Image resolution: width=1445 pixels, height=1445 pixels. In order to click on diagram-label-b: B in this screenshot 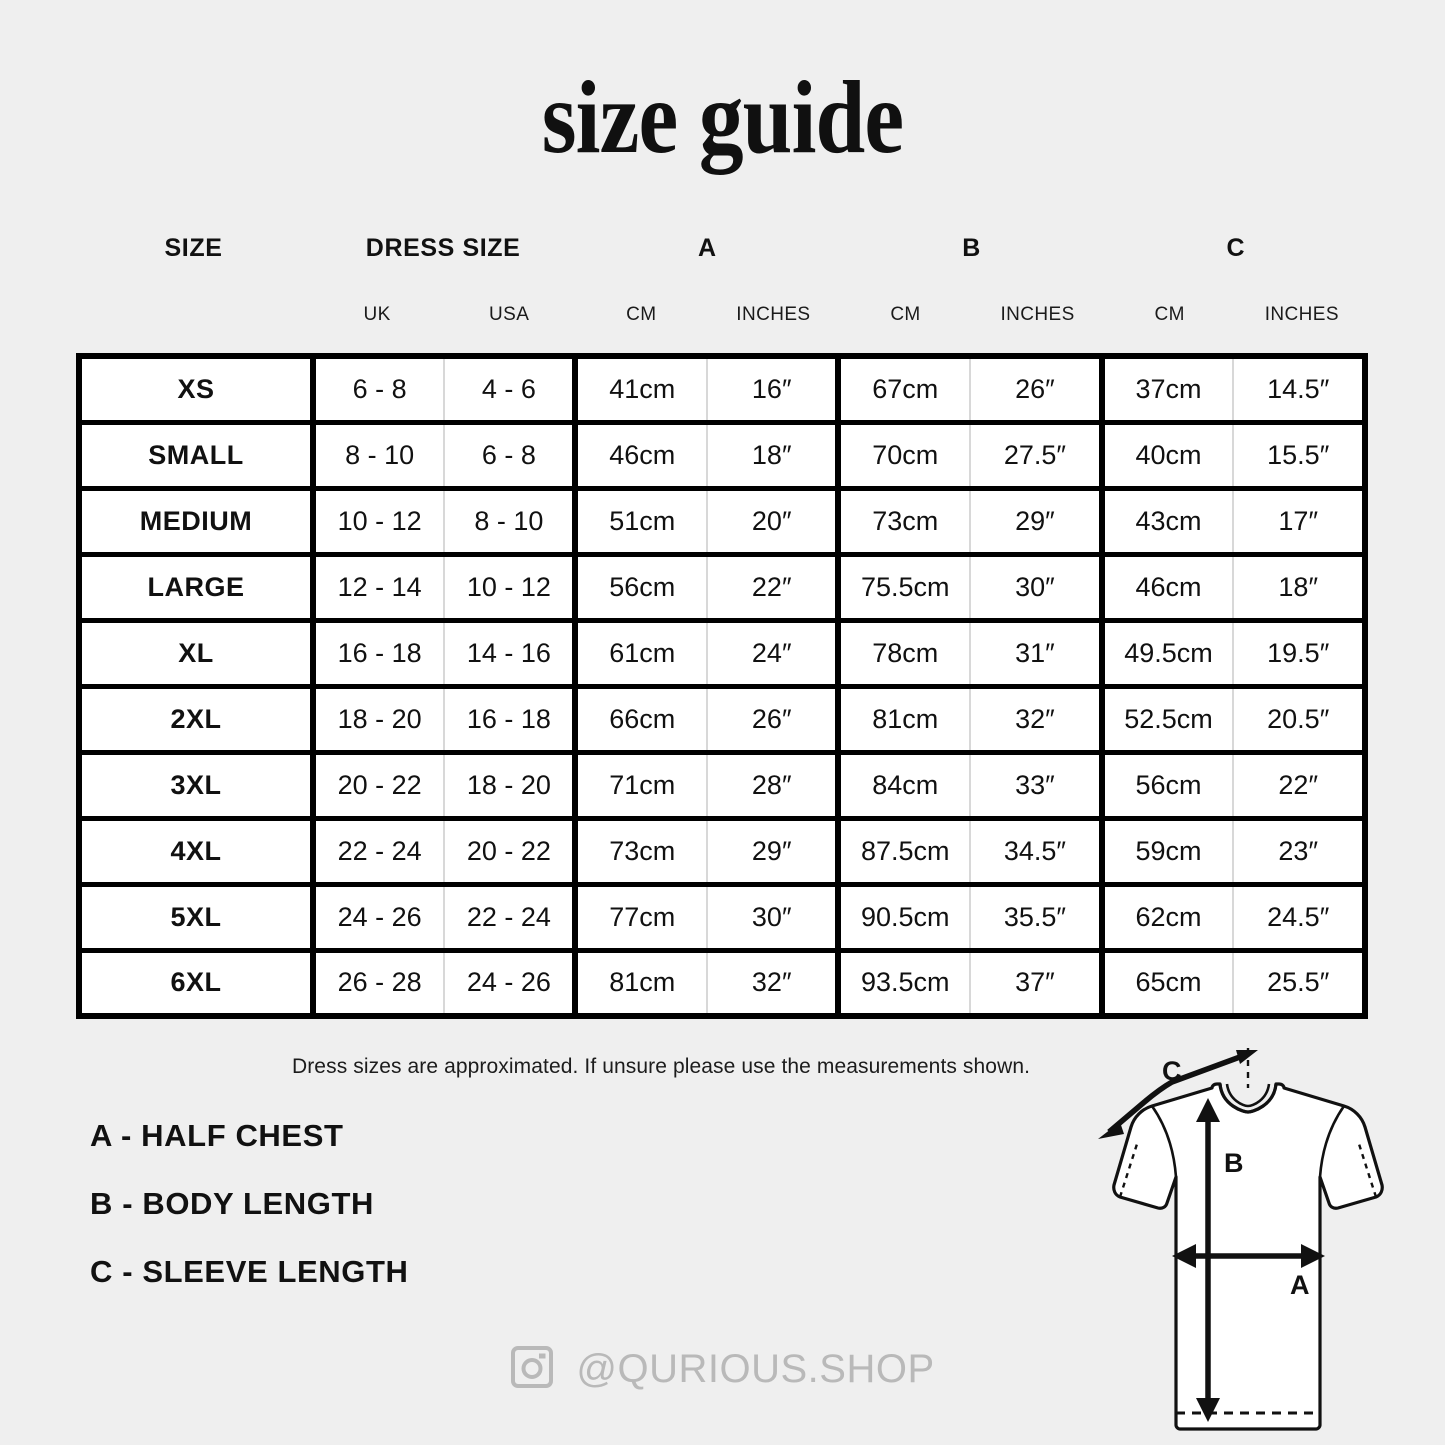, I will do `click(1234, 1163)`.